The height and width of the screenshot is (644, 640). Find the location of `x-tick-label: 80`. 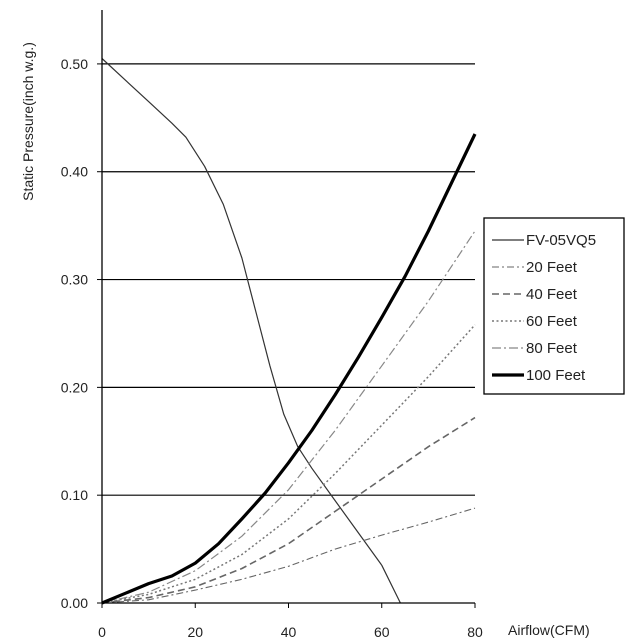

x-tick-label: 80 is located at coordinates (475, 632).